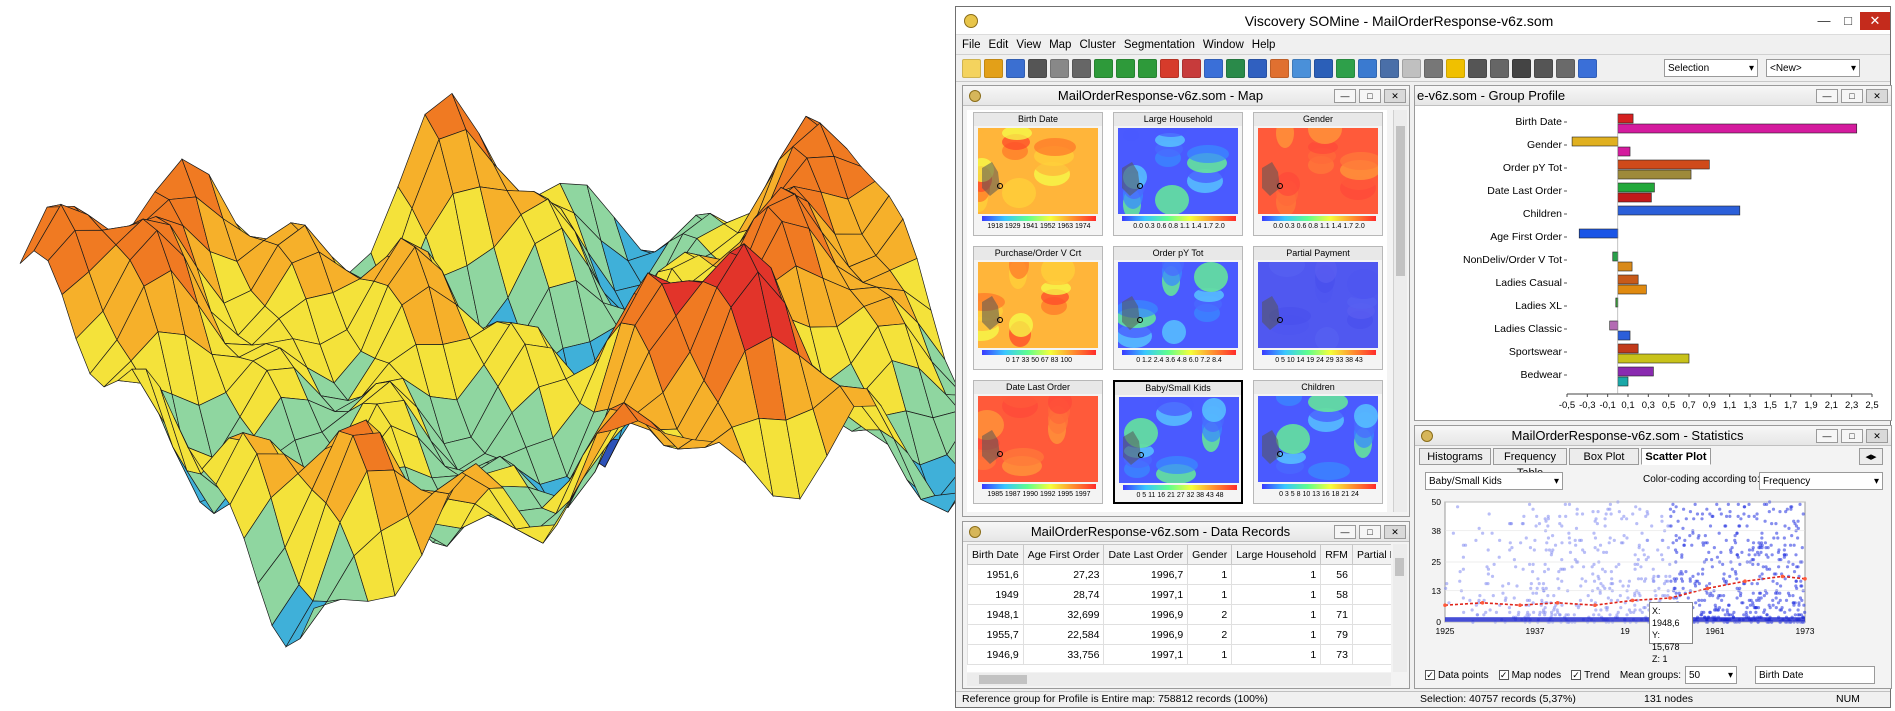  What do you see at coordinates (1223, 44) in the screenshot?
I see `menu-window: Window` at bounding box center [1223, 44].